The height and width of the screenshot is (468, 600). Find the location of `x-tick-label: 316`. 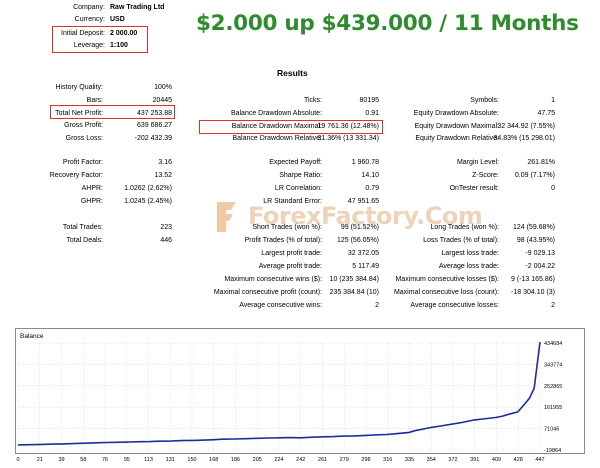

x-tick-label: 316 is located at coordinates (387, 460).